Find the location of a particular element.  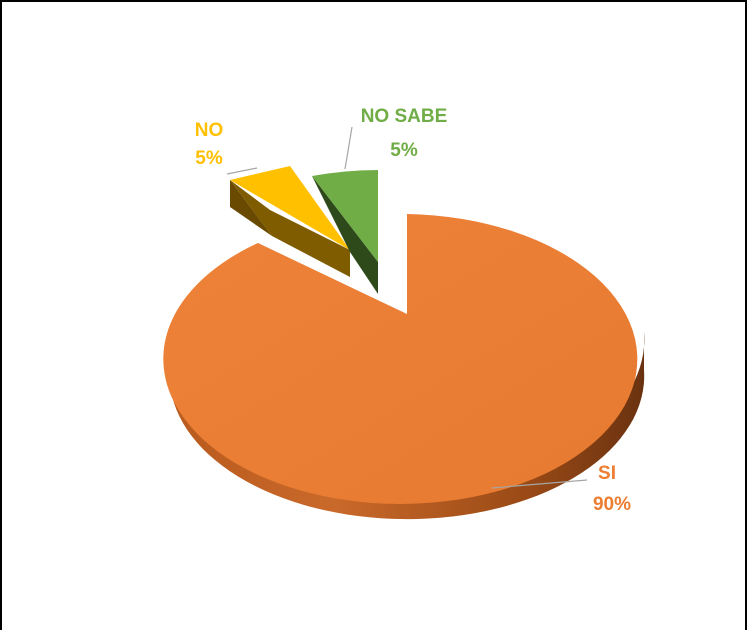

slice-no-sabe-side is located at coordinates (345, 235).